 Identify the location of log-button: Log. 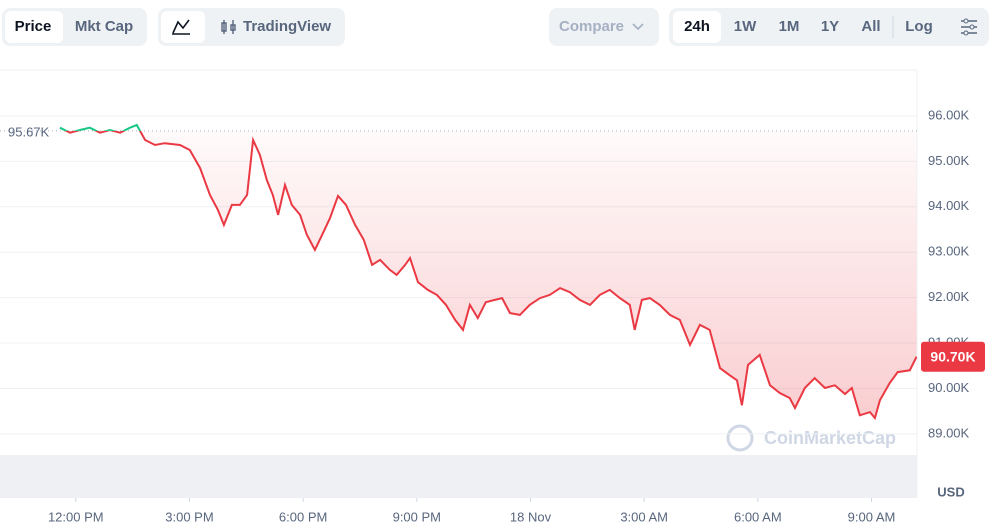
(919, 26).